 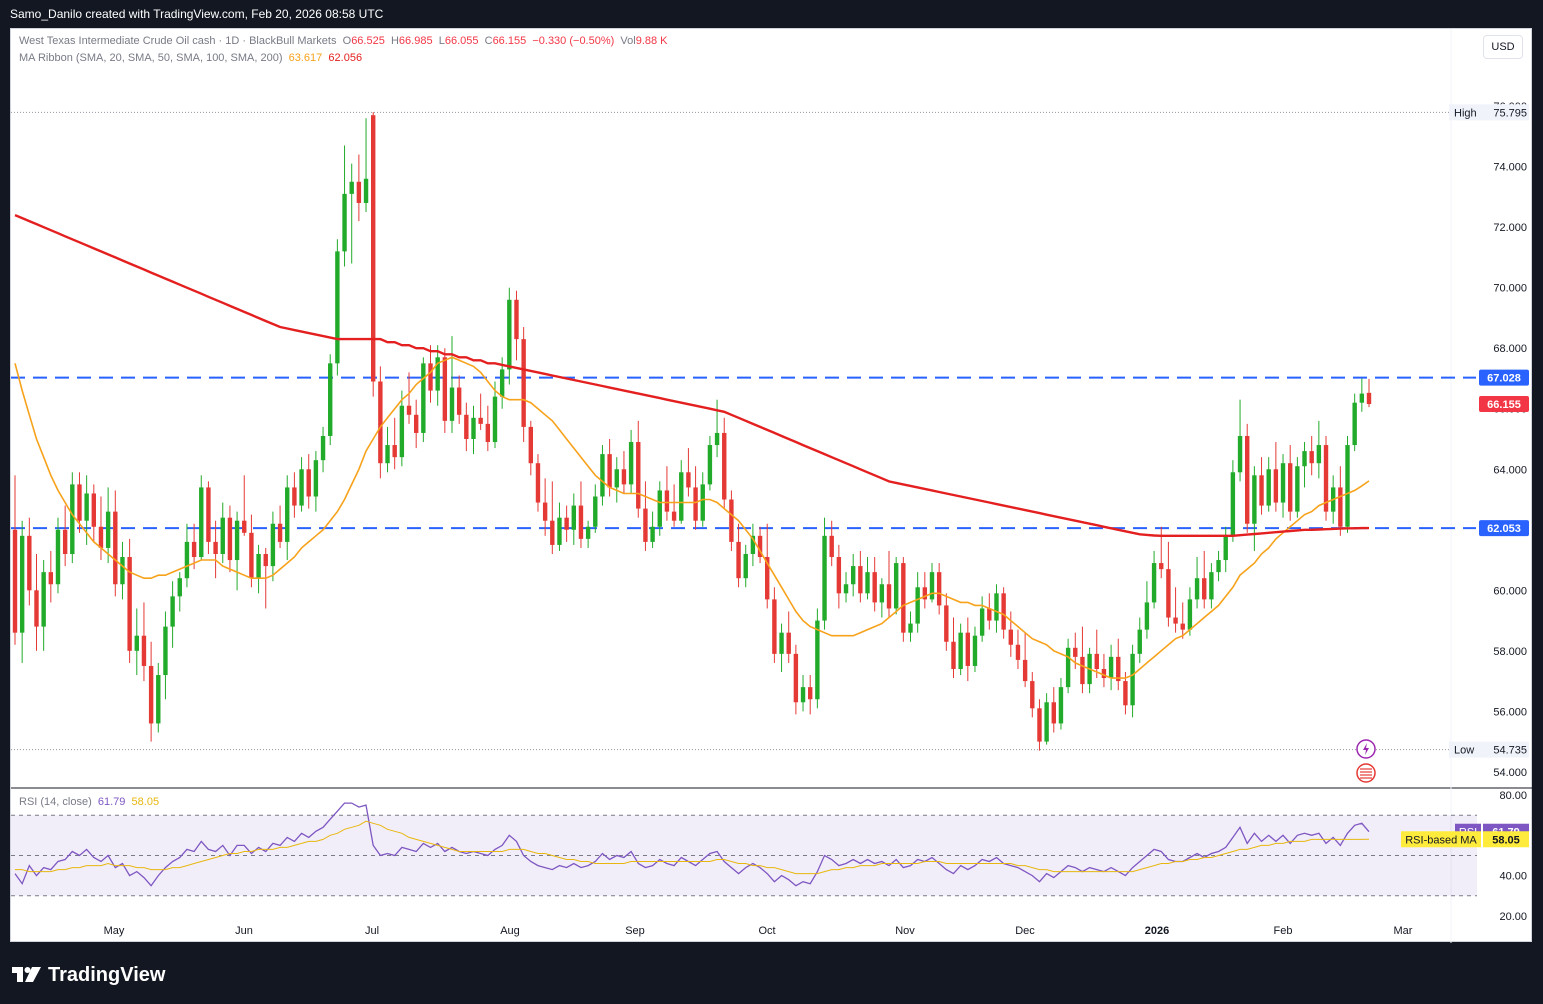 What do you see at coordinates (1403, 931) in the screenshot?
I see `time-axis-tick: Mar` at bounding box center [1403, 931].